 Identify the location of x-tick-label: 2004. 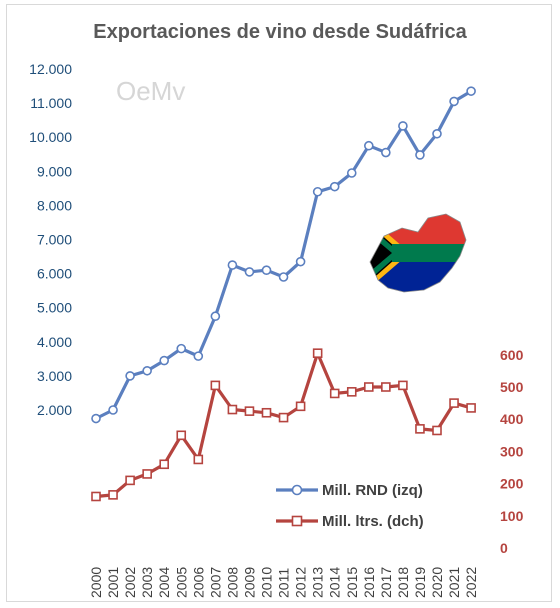
(164, 582).